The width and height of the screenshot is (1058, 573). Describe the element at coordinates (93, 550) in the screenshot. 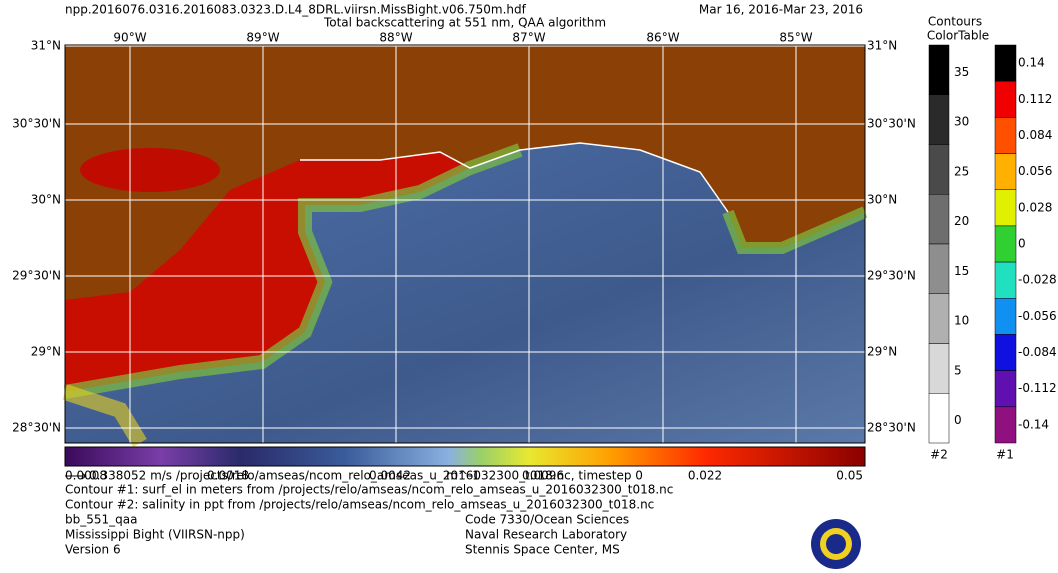

I see `footer-left: Version 6` at that location.